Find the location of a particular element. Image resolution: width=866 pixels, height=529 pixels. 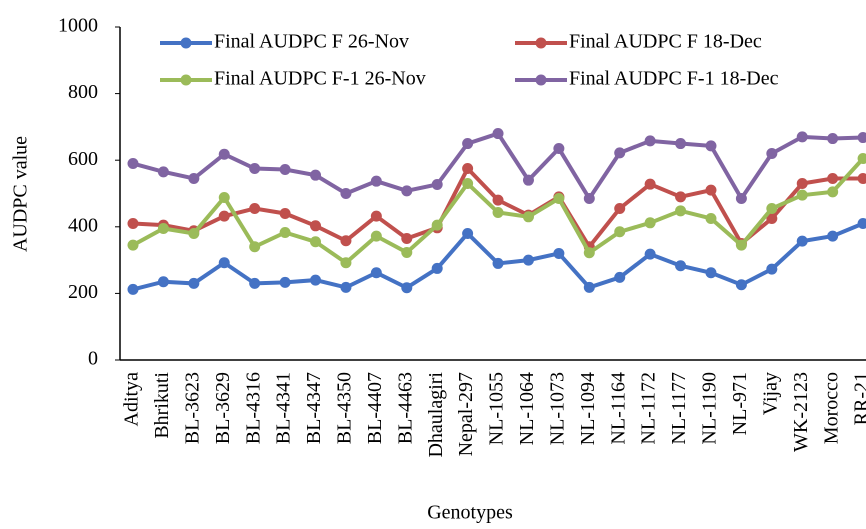

y-tick-label: 200 is located at coordinates (83, 292).